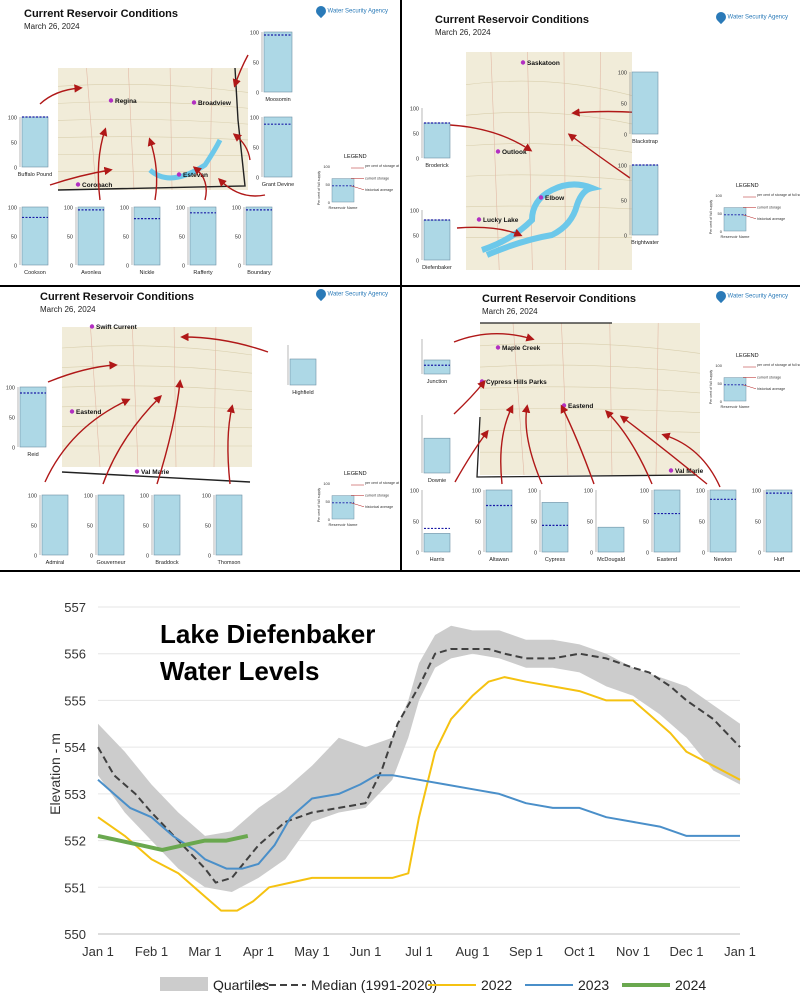  Describe the element at coordinates (196, 241) in the screenshot. I see `reservoir-gauge: 100 50 0 Rafferty` at that location.